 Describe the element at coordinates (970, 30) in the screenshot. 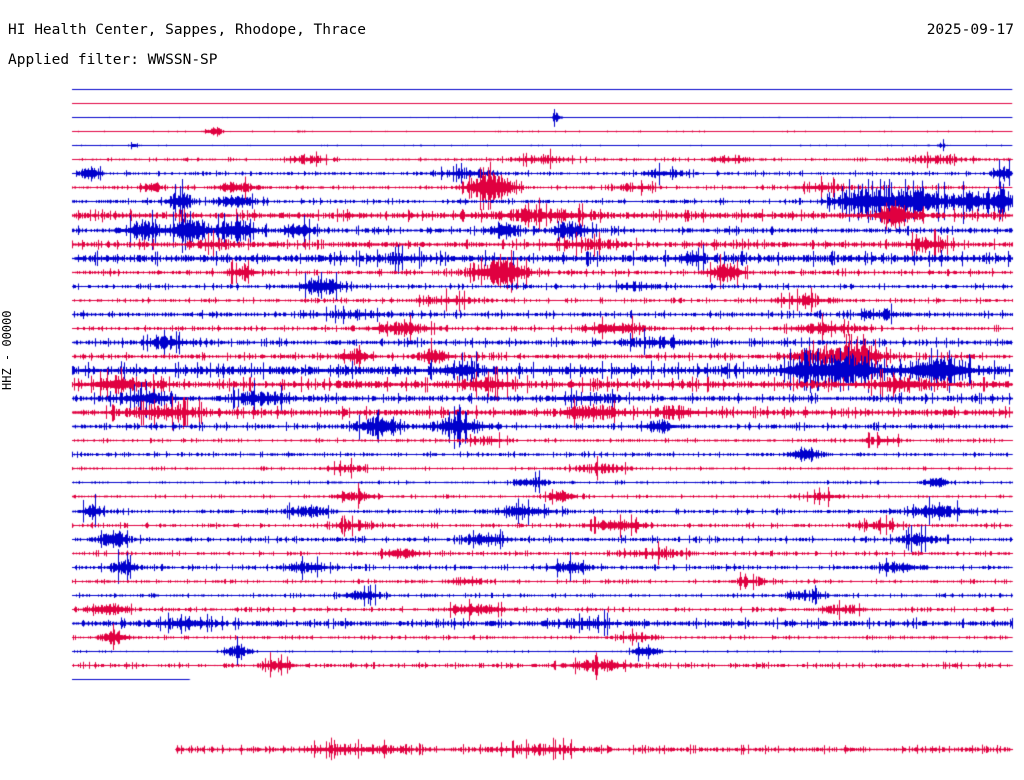

I see `record-date: 2025-09-17` at that location.